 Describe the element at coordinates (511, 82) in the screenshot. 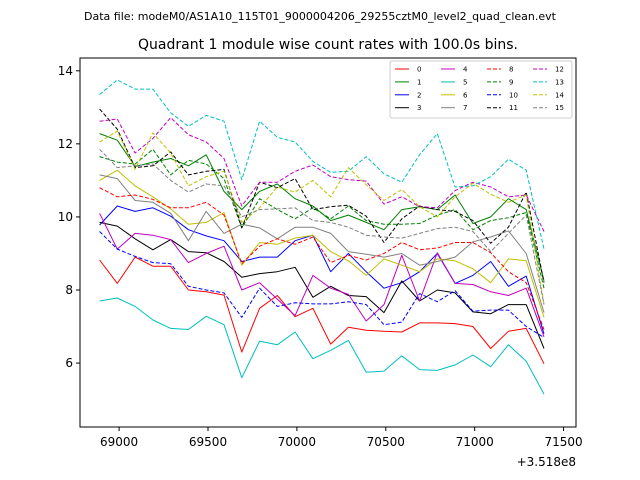

I see `legend-label-9: 9` at that location.